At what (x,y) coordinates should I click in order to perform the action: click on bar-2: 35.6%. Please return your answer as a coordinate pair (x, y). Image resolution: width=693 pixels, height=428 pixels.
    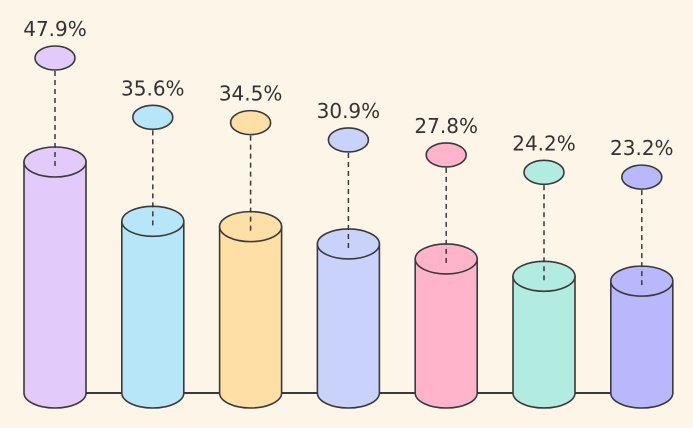
    Looking at the image, I should click on (153, 242).